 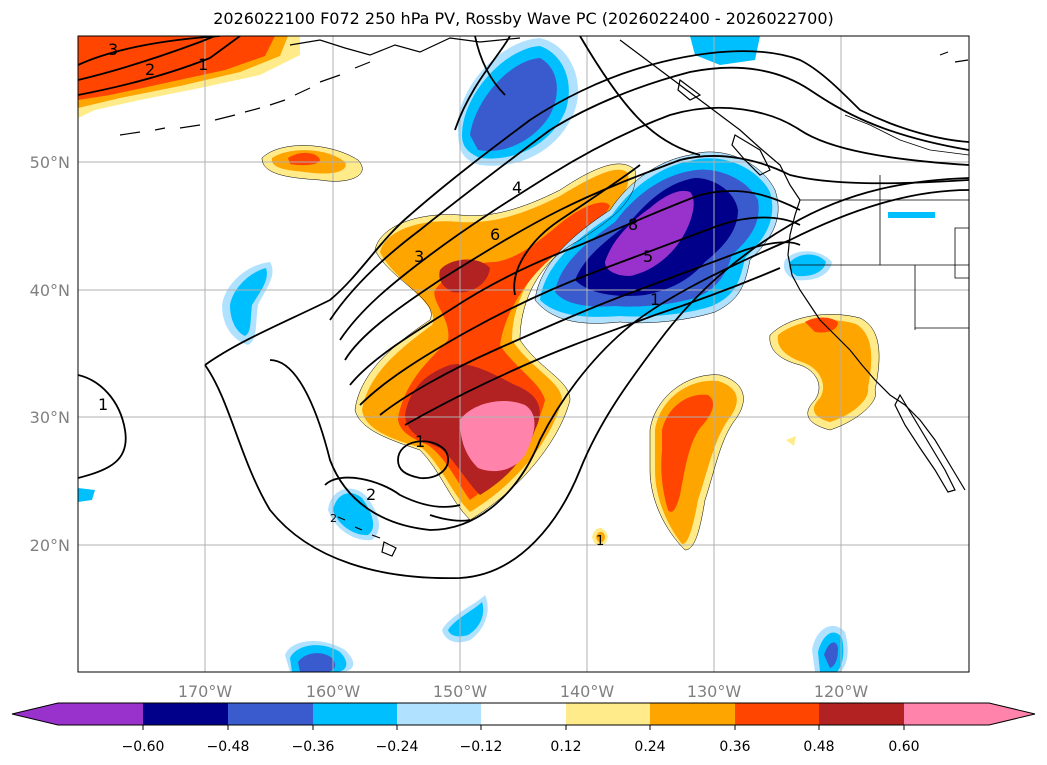 What do you see at coordinates (818, 747) in the screenshot?
I see `colorbar-tick-label: 0.48` at bounding box center [818, 747].